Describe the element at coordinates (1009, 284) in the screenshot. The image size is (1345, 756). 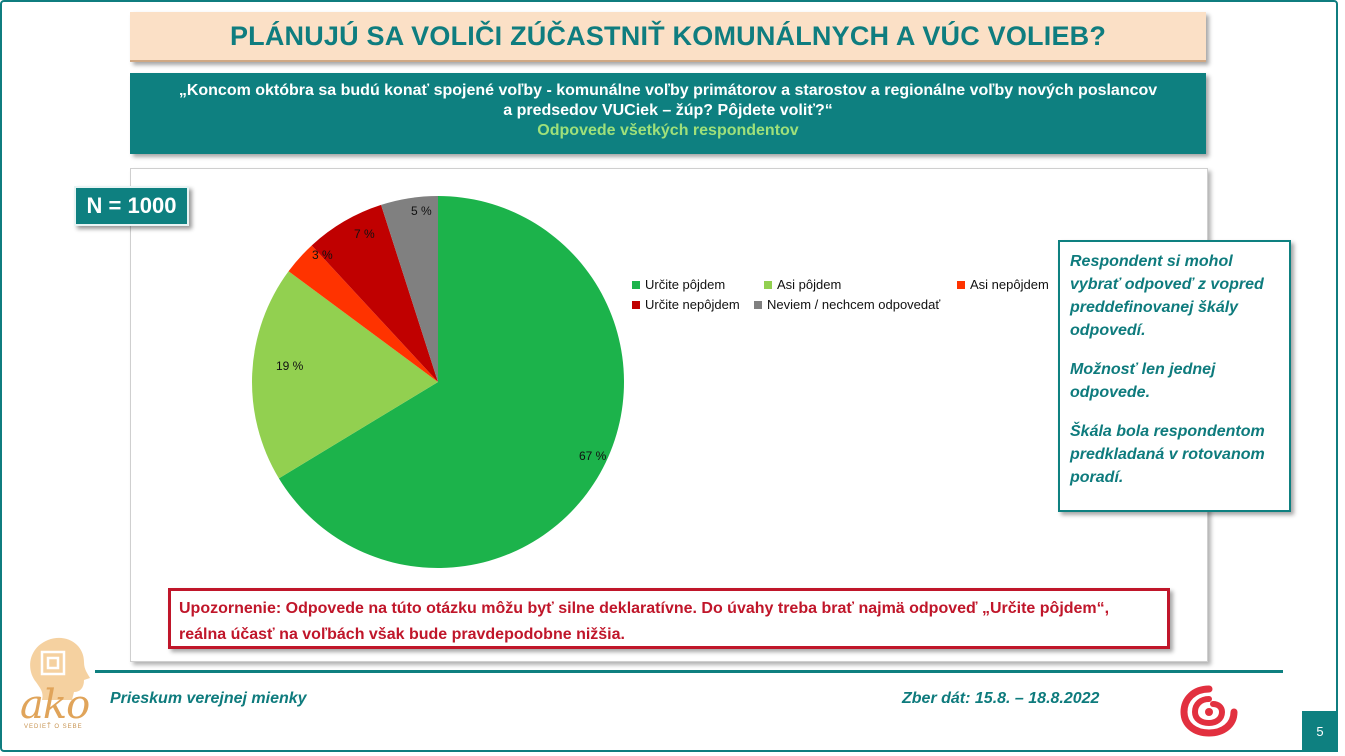
I see `legend-label: Asi nepôjdem` at that location.